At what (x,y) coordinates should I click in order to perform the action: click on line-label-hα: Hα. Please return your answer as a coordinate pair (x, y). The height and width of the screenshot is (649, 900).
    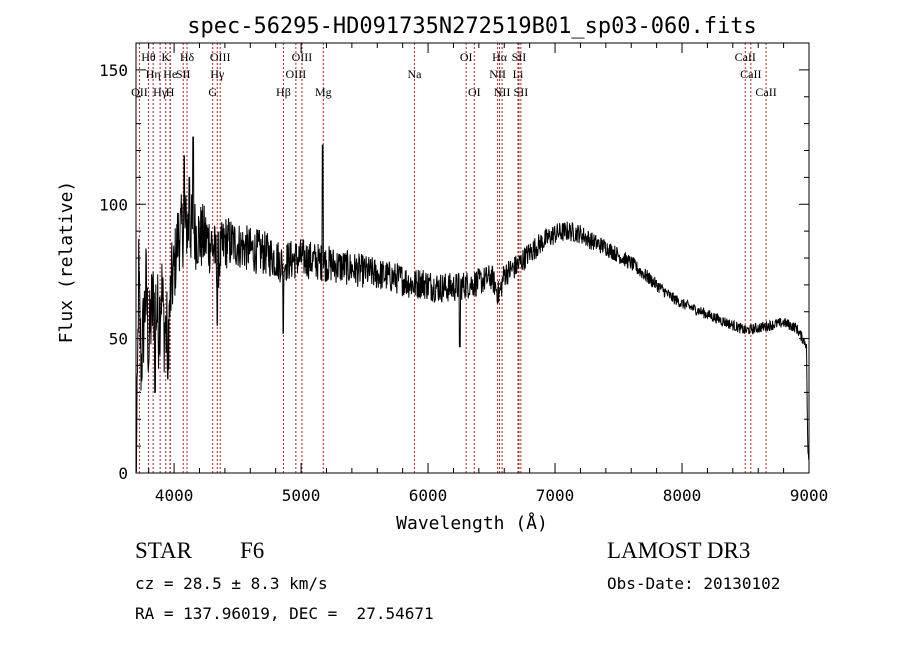
    Looking at the image, I should click on (500, 57).